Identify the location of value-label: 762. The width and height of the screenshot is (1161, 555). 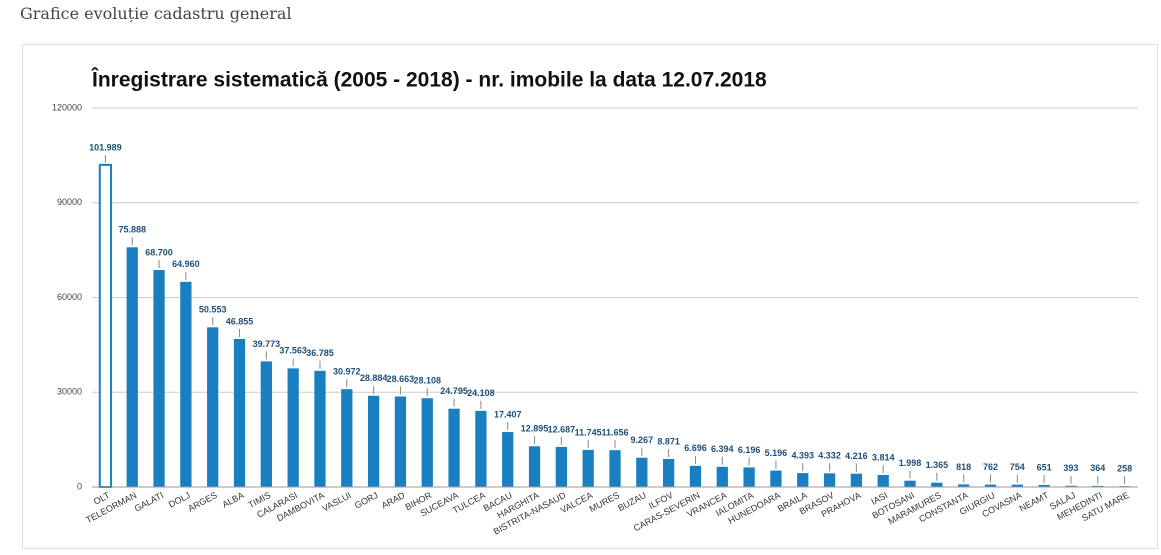
(990, 467).